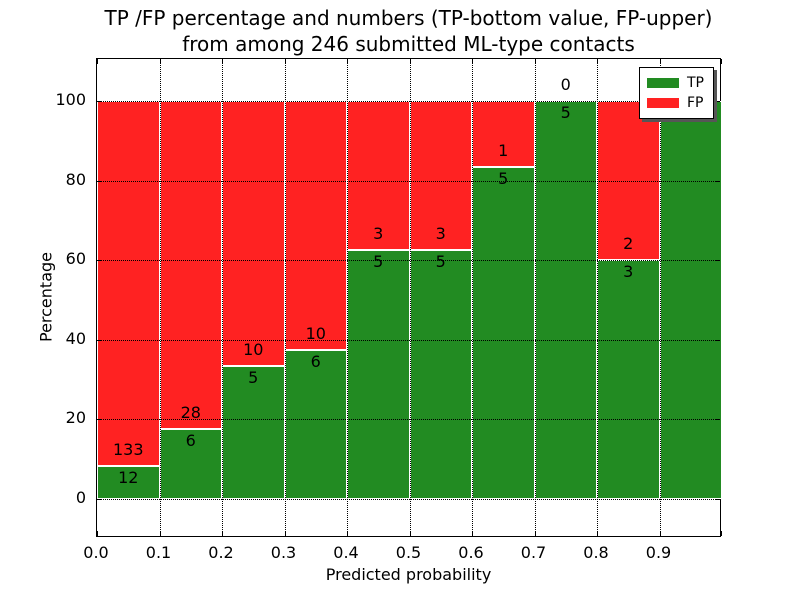 This screenshot has height=600, width=800. Describe the element at coordinates (565, 84) in the screenshot. I see `fp-count-label: 0` at that location.